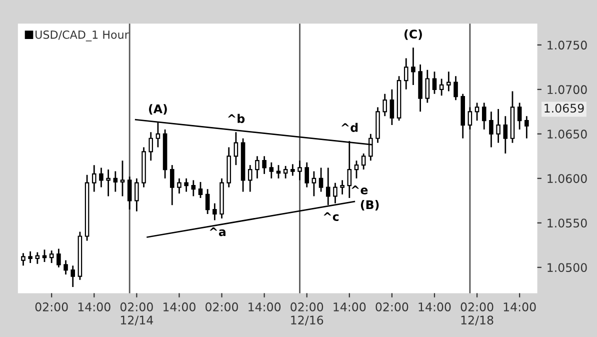 The width and height of the screenshot is (597, 337). I want to click on x-tick-label: 02:00 12/18, so click(477, 314).